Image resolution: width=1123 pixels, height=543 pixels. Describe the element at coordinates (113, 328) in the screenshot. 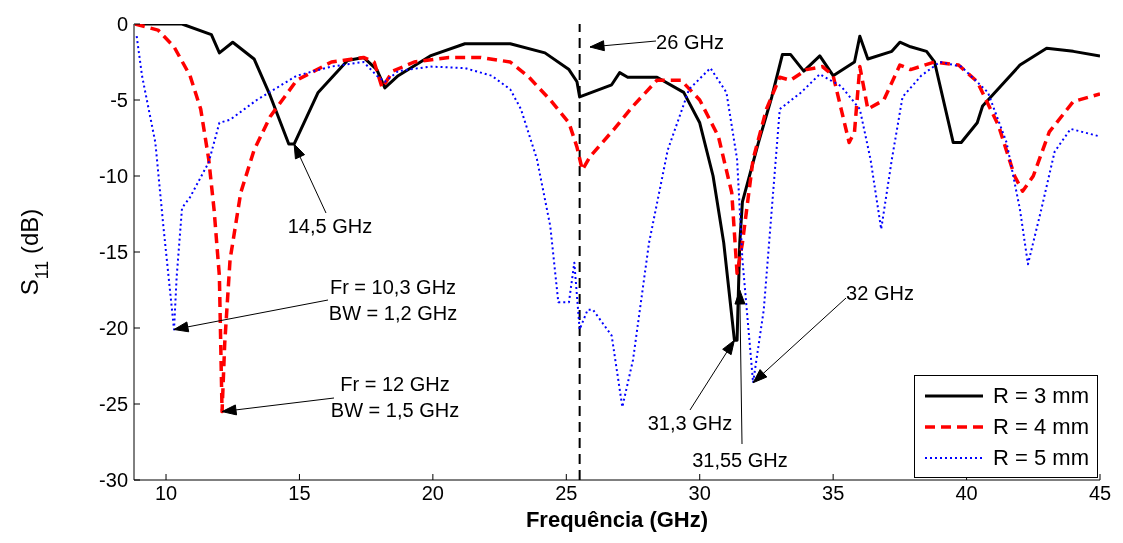

I see `y-tick-label: -20` at that location.